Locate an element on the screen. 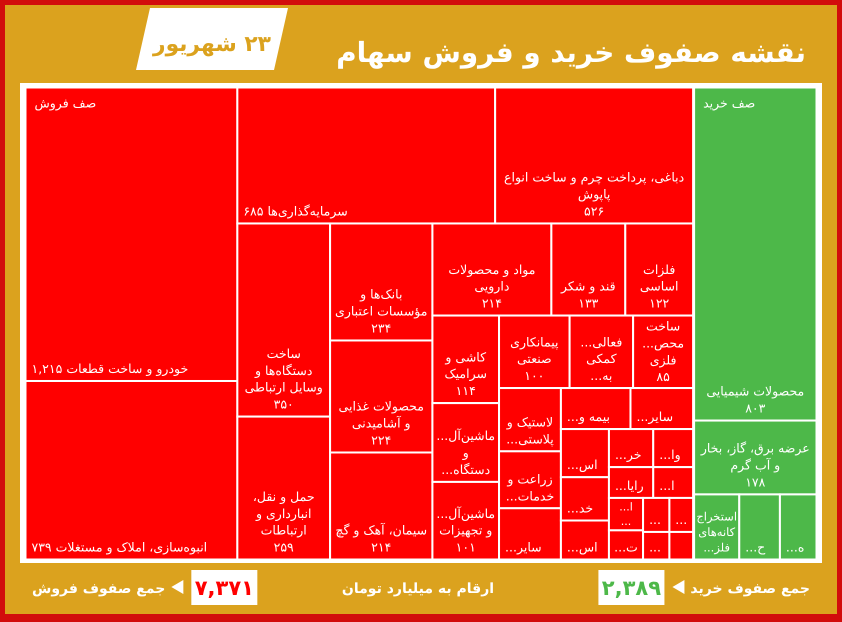 Image resolution: width=842 pixels, height=622 pixels. category-label: کاشی و سرامیک is located at coordinates (465, 365).